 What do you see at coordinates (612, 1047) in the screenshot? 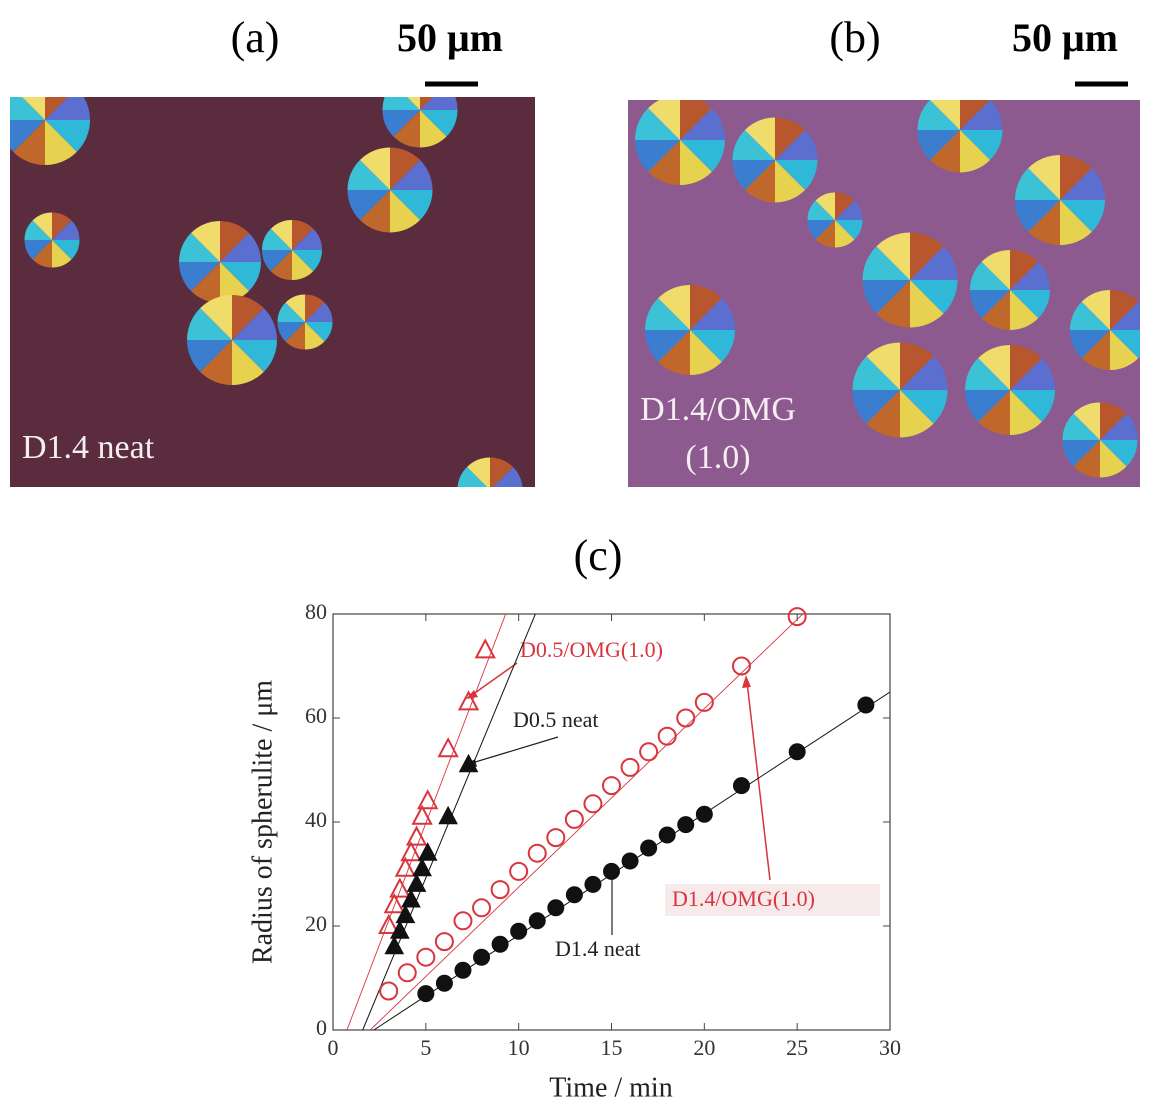
I see `x-tick-label: 15` at bounding box center [612, 1047].